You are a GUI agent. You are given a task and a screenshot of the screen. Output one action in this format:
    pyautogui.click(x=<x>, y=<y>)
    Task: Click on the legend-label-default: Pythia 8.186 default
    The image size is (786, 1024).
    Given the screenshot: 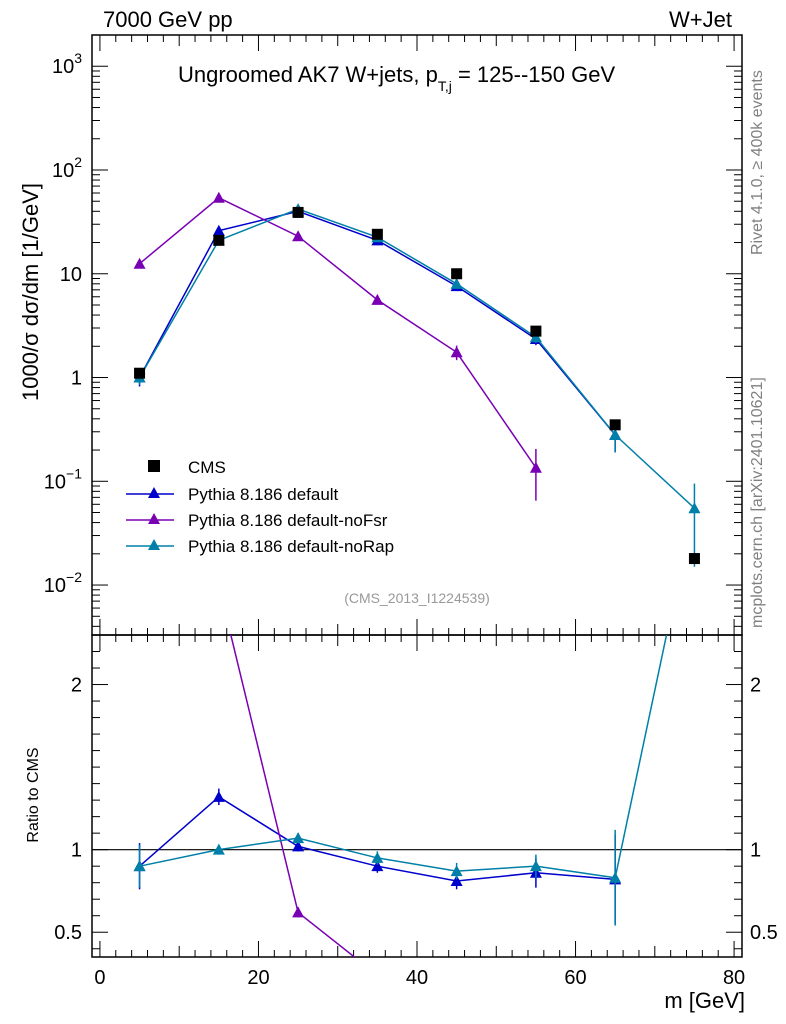 What is the action you would take?
    pyautogui.click(x=263, y=494)
    